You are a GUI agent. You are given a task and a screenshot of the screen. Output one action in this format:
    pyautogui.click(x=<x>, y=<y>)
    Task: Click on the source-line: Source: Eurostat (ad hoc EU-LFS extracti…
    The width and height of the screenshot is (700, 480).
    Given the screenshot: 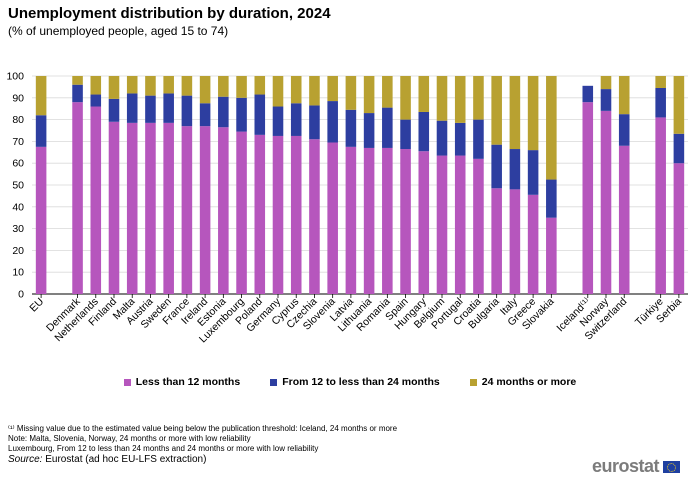 What is the action you would take?
    pyautogui.click(x=288, y=460)
    